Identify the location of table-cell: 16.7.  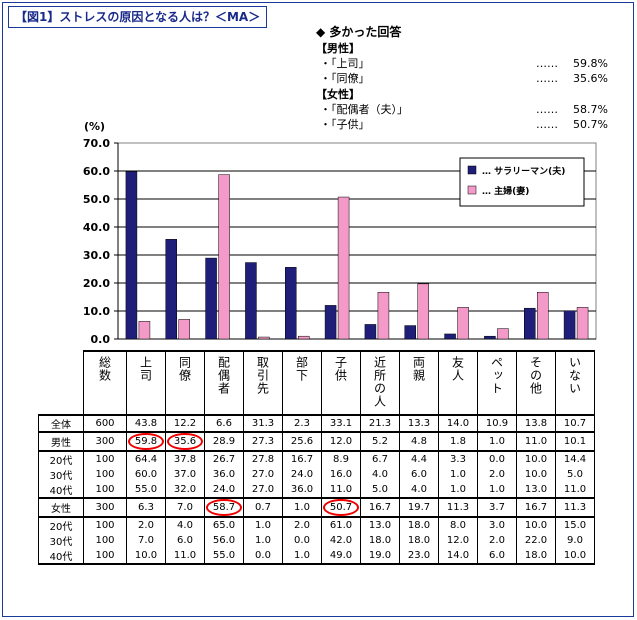
(380, 507).